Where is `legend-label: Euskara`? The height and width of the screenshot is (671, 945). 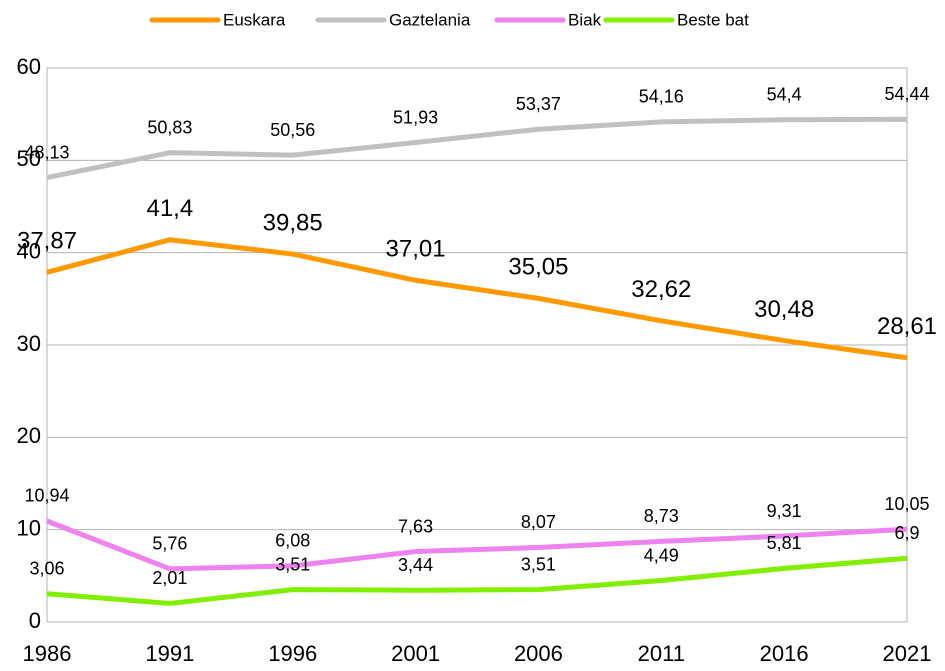
legend-label: Euskara is located at coordinates (254, 19).